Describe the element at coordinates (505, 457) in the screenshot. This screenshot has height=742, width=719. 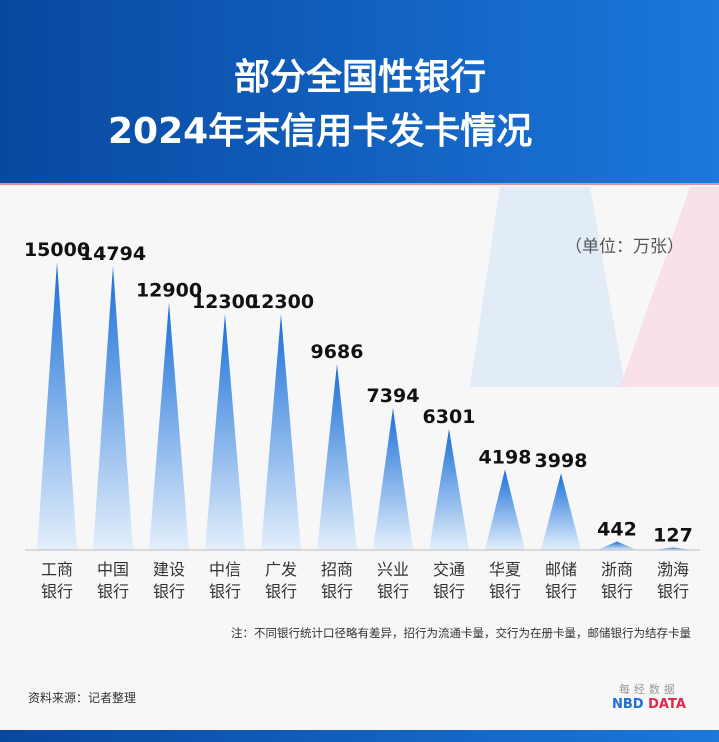
I see `data-label: 4198` at that location.